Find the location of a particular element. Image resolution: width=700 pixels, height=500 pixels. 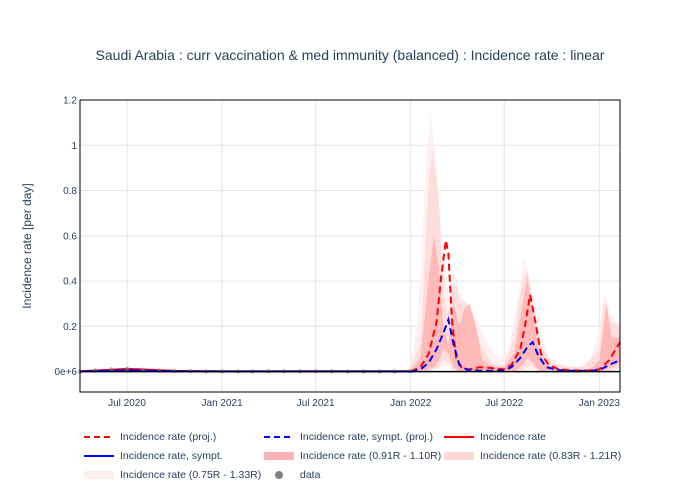

legend-label: Incidence rate, sympt. (proj.) is located at coordinates (367, 437).